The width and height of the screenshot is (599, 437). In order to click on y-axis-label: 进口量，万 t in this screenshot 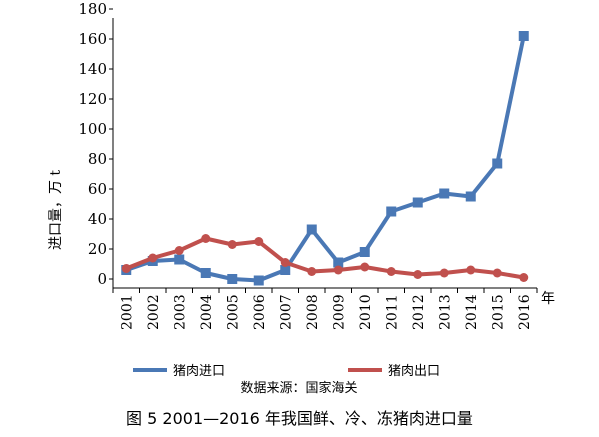, I will do `click(56, 210)`.